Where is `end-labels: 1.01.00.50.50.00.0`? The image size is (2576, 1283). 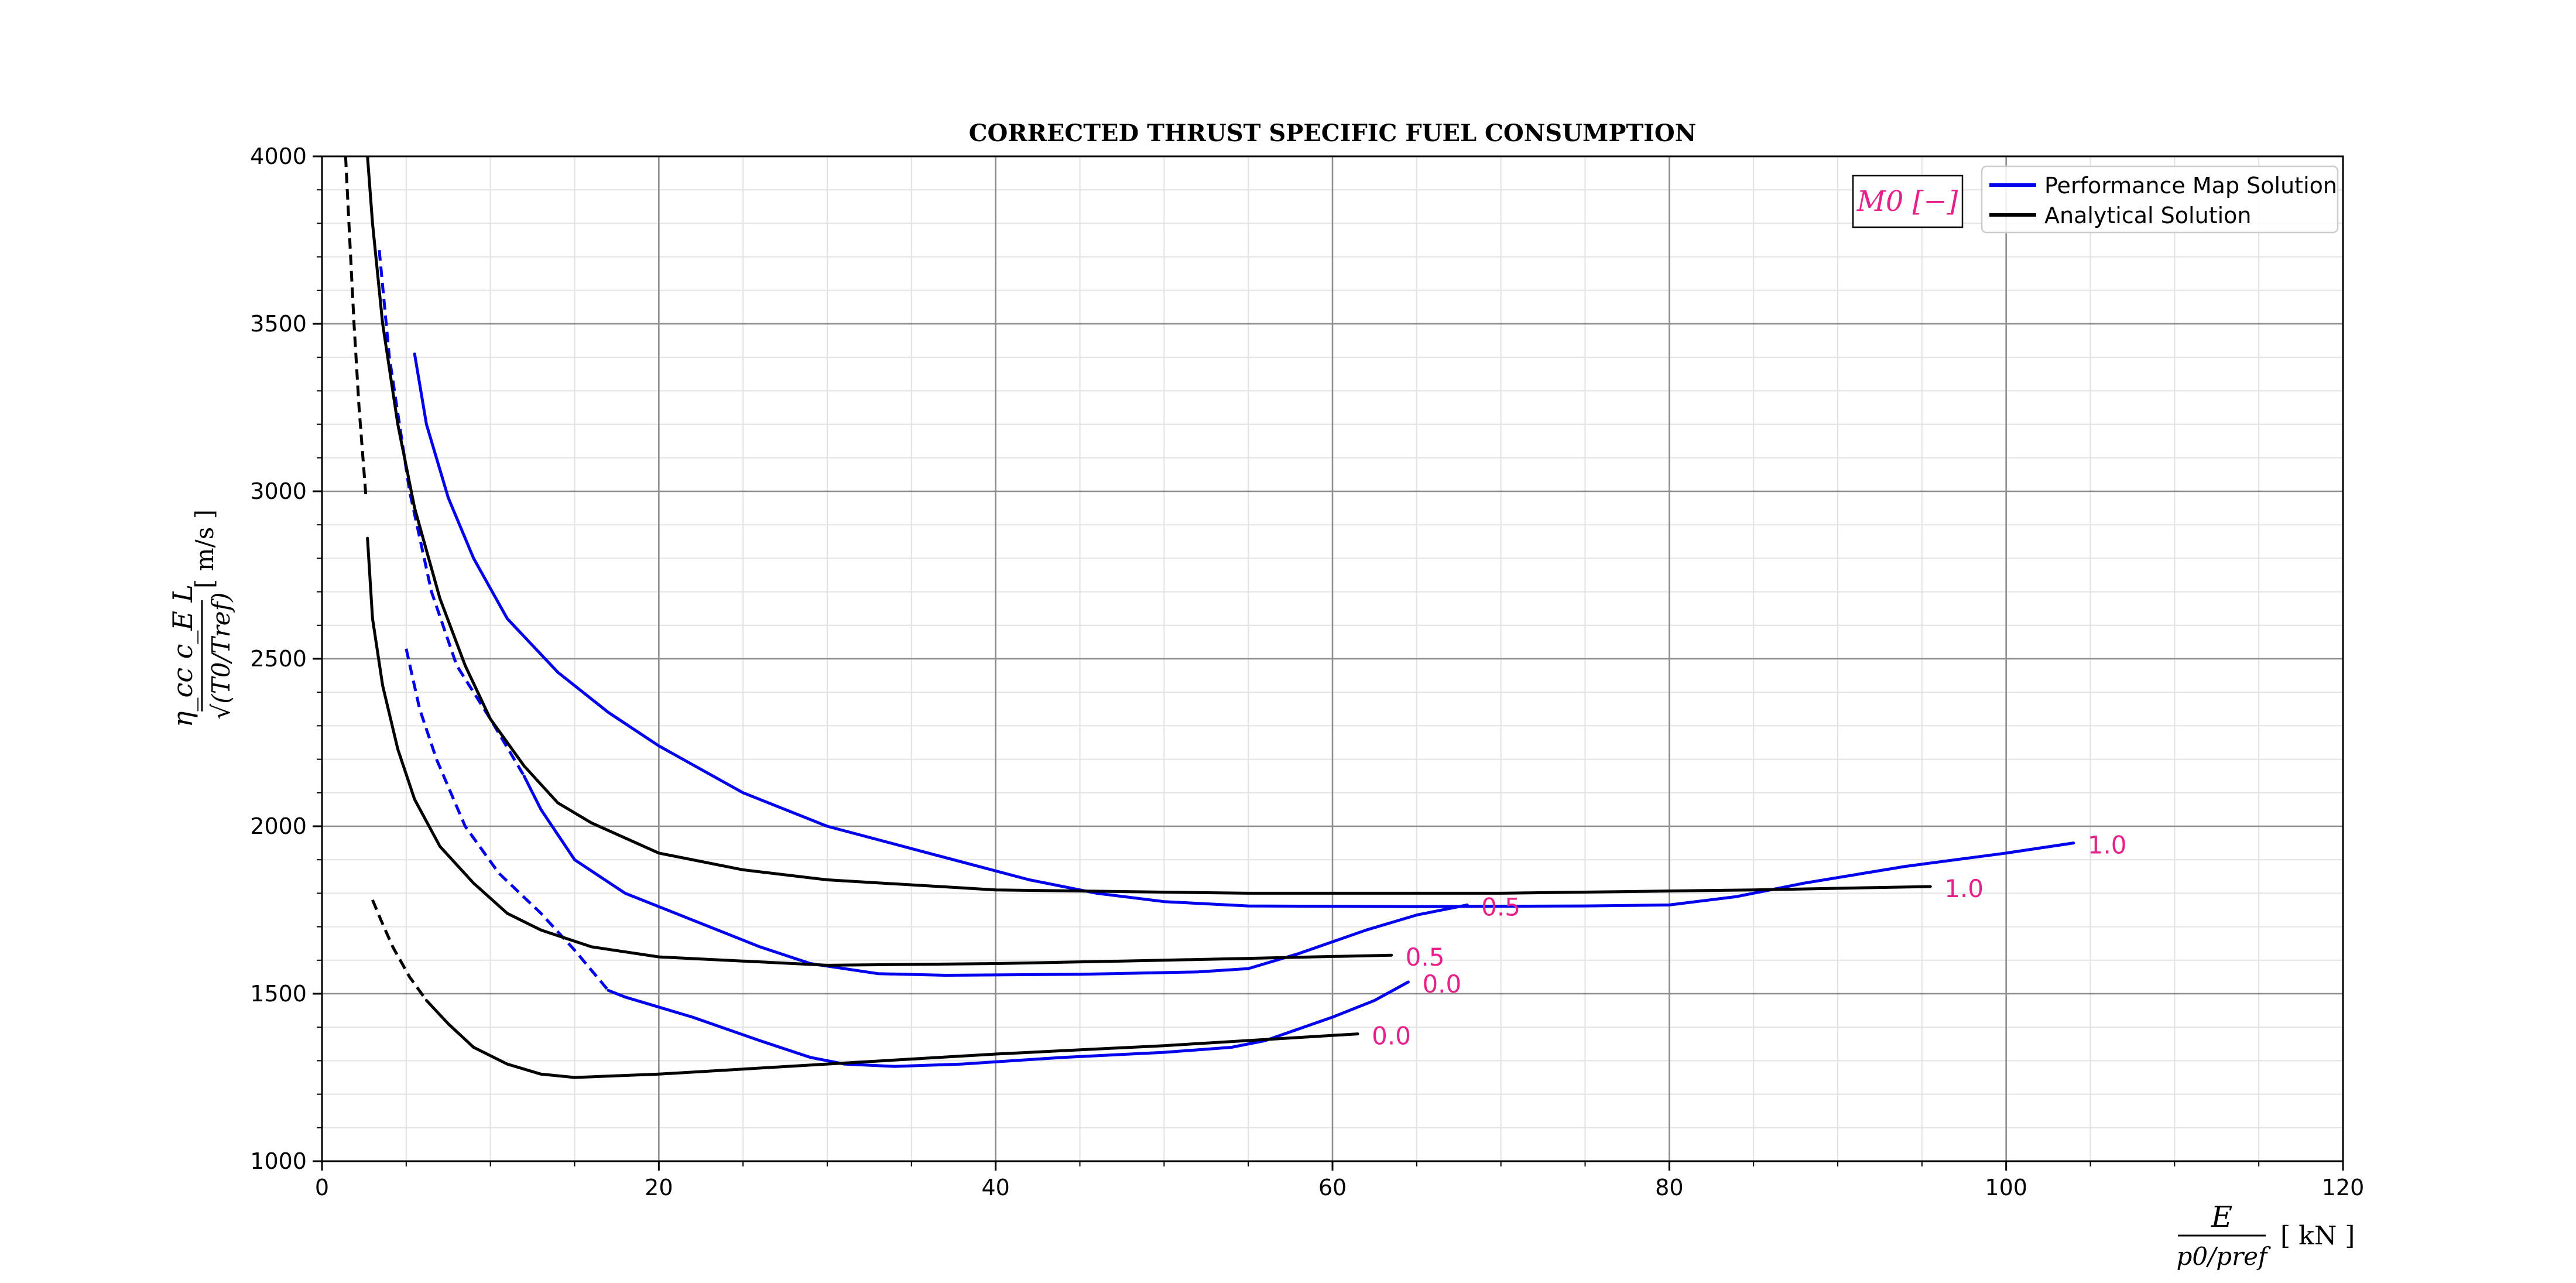 end-labels: 1.01.00.50.50.00.0 is located at coordinates (1749, 941).